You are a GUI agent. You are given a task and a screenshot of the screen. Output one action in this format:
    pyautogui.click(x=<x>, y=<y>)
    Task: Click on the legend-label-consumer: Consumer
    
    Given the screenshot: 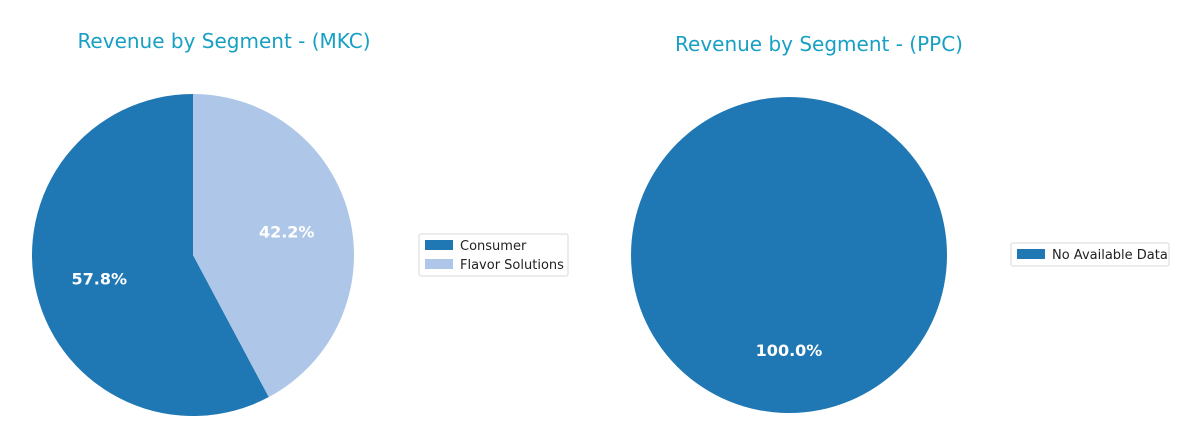 What is the action you would take?
    pyautogui.click(x=493, y=246)
    